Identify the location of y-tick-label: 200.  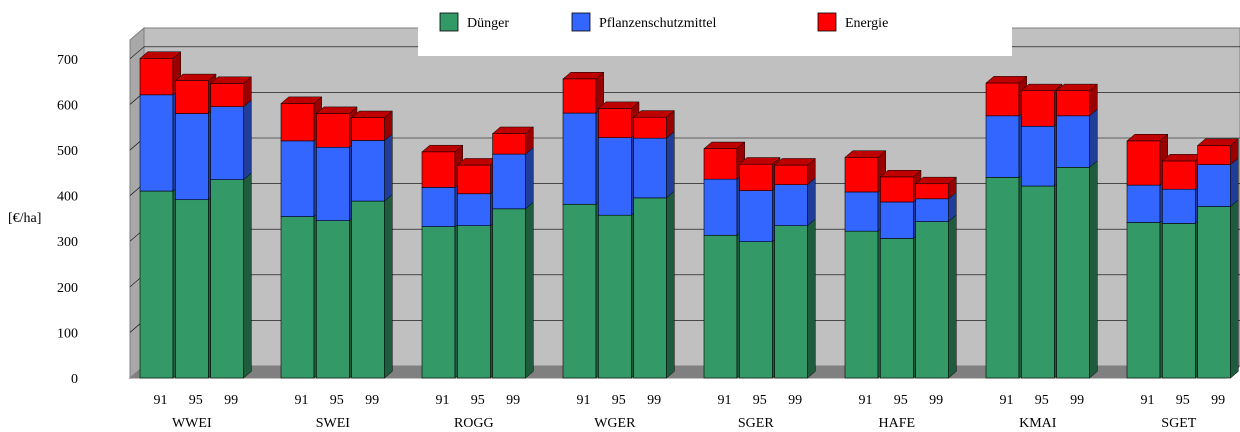
(67, 288).